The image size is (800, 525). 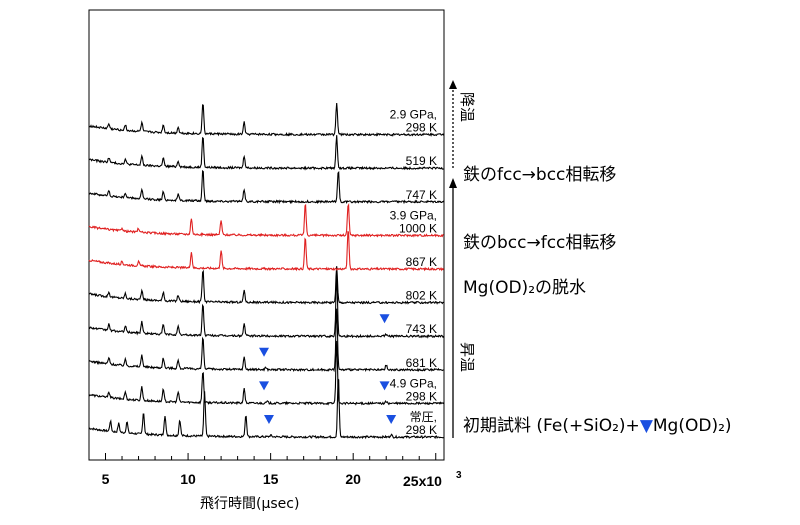 I want to click on heating-label: 昇温, so click(x=467, y=357).